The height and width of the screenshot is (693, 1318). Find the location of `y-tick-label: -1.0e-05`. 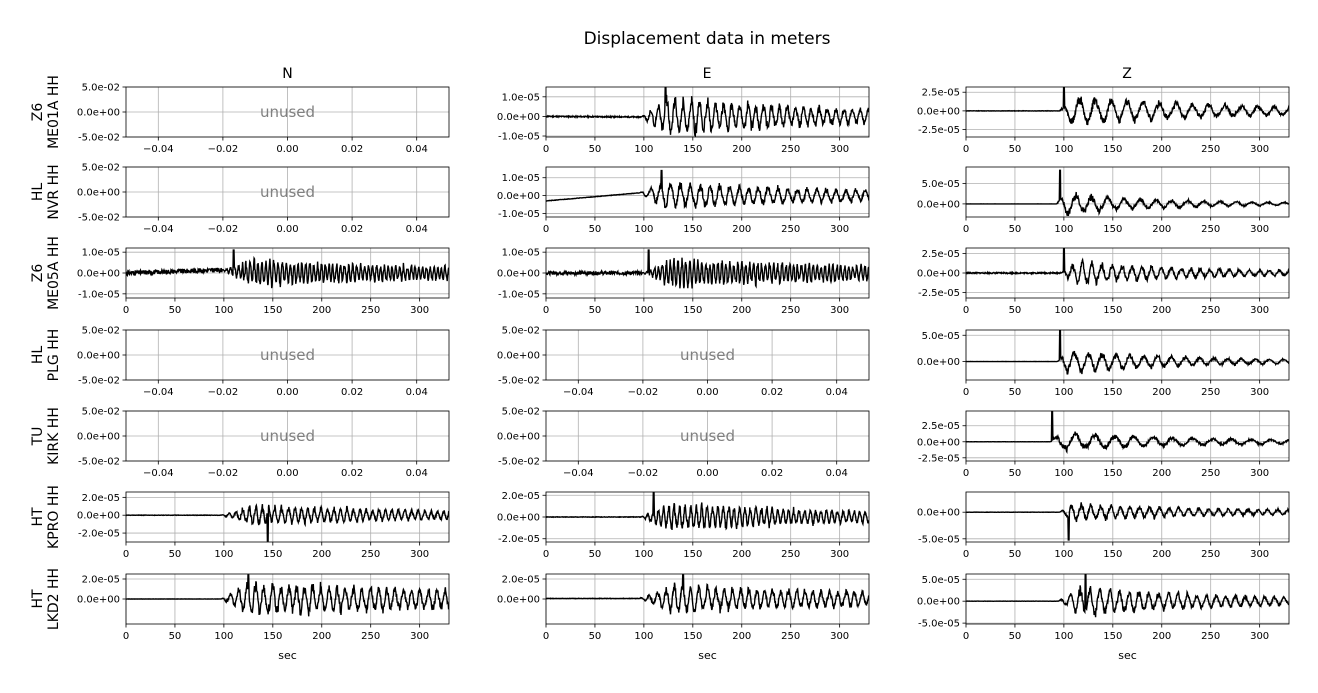

y-tick-label: -1.0e-05 is located at coordinates (519, 214).